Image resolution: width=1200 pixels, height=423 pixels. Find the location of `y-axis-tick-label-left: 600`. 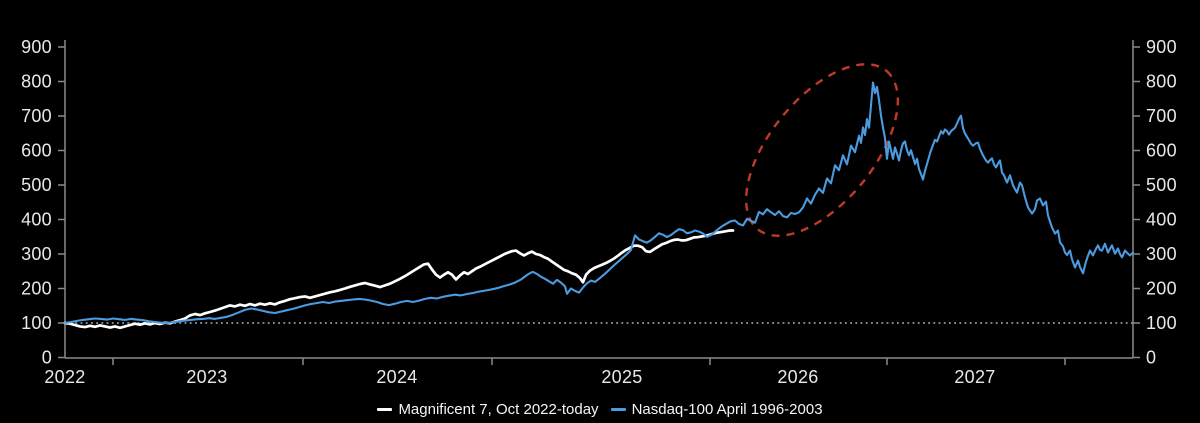

y-axis-tick-label-left: 600 is located at coordinates (36, 151).